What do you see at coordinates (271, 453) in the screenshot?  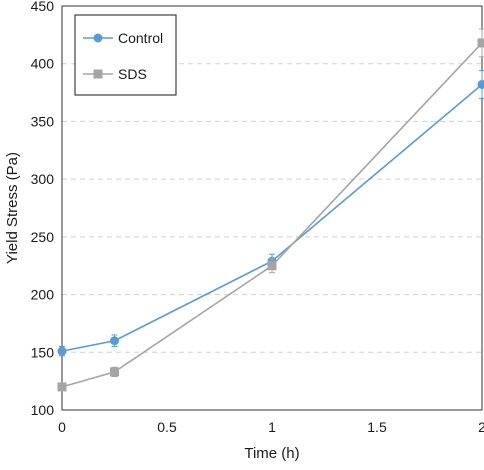 I see `x-axis-label: Time (h)` at bounding box center [271, 453].